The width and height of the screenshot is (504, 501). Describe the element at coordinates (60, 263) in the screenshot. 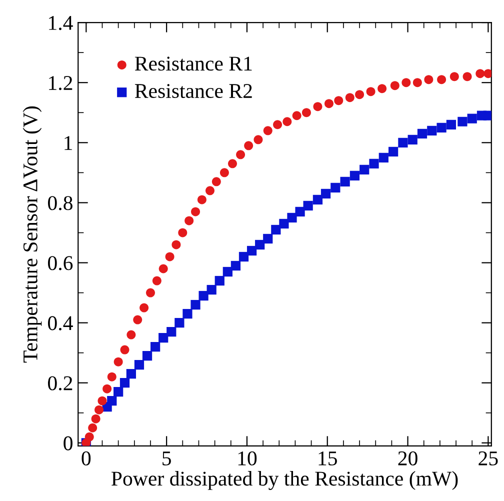

I see `y-tick-label: 0.6` at that location.